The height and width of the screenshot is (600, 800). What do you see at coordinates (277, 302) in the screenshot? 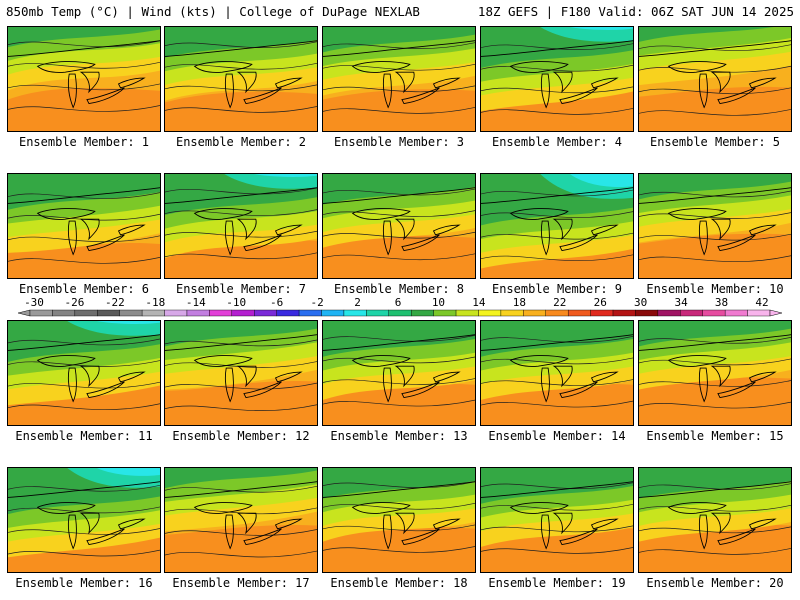
I see `colorbar-tick-label: -6` at bounding box center [277, 302].